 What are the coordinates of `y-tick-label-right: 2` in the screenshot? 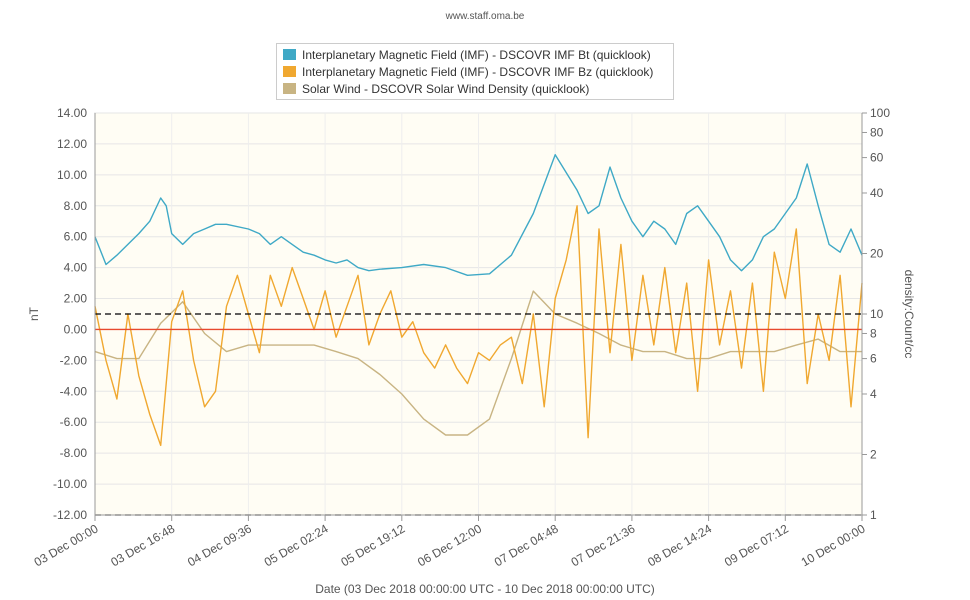 It's located at (873, 454).